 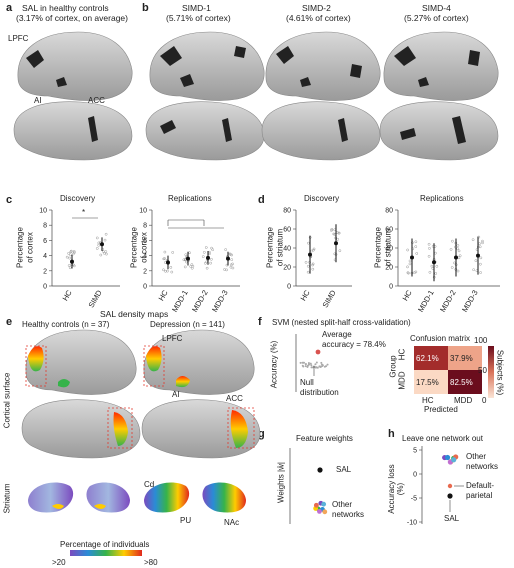 I want to click on e-label-cd: Cd, so click(x=149, y=484).